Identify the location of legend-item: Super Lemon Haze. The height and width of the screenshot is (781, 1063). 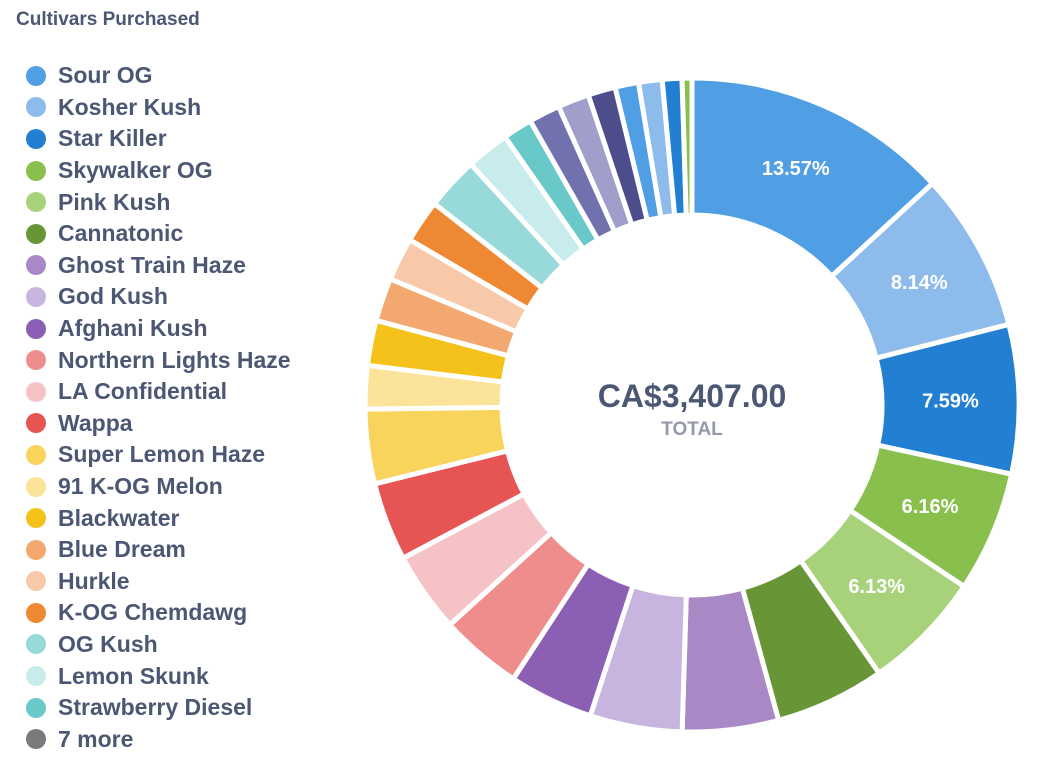
(191, 455).